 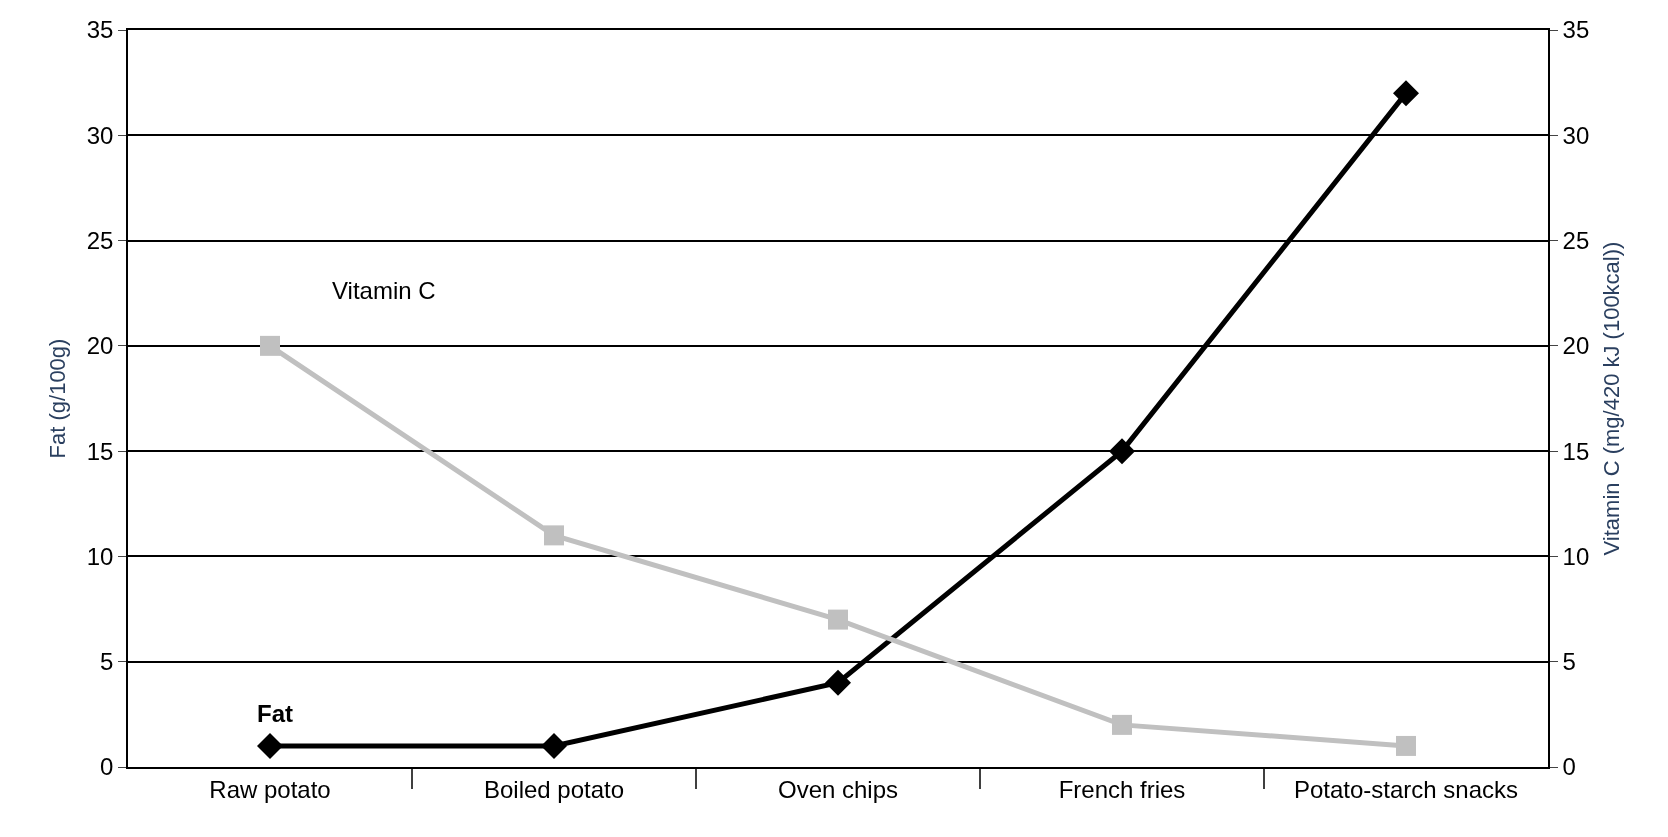 What do you see at coordinates (1576, 135) in the screenshot?
I see `y2-tick-label: 30` at bounding box center [1576, 135].